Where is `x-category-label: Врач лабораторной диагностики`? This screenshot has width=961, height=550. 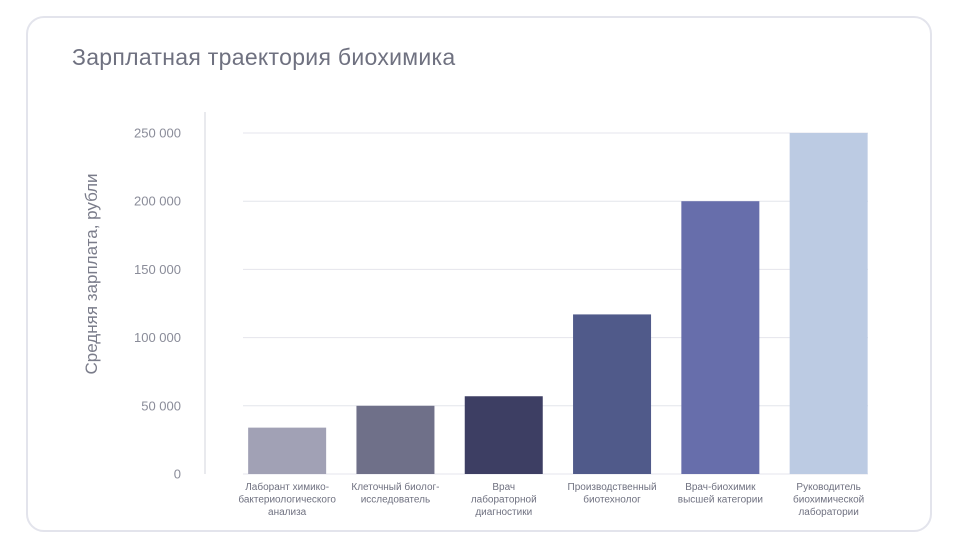
x-category-label: Врач лабораторной диагностики is located at coordinates (504, 500).